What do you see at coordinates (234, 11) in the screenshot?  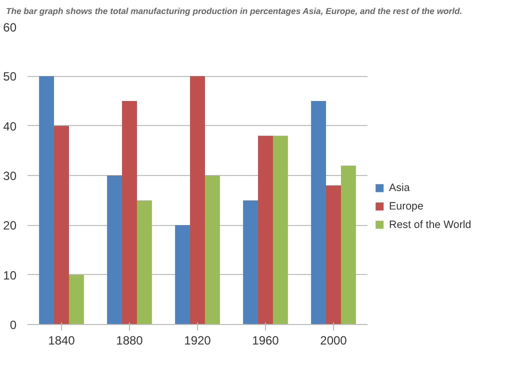 I see `chart-title: The bar graph shows the total manufacturing production in percentages Asia, Europe, and the rest of the world.` at bounding box center [234, 11].